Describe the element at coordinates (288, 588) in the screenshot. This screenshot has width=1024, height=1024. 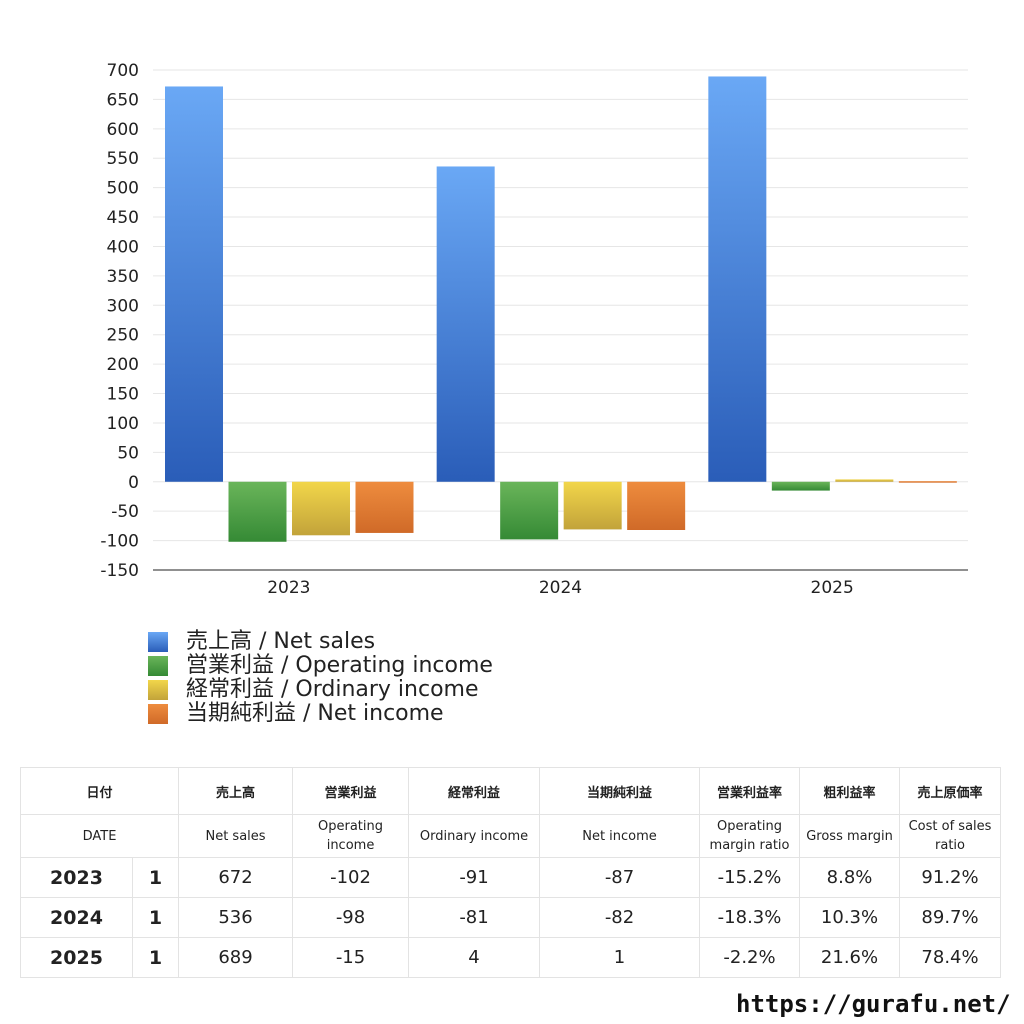
I see `x-tick-label: 2023` at that location.